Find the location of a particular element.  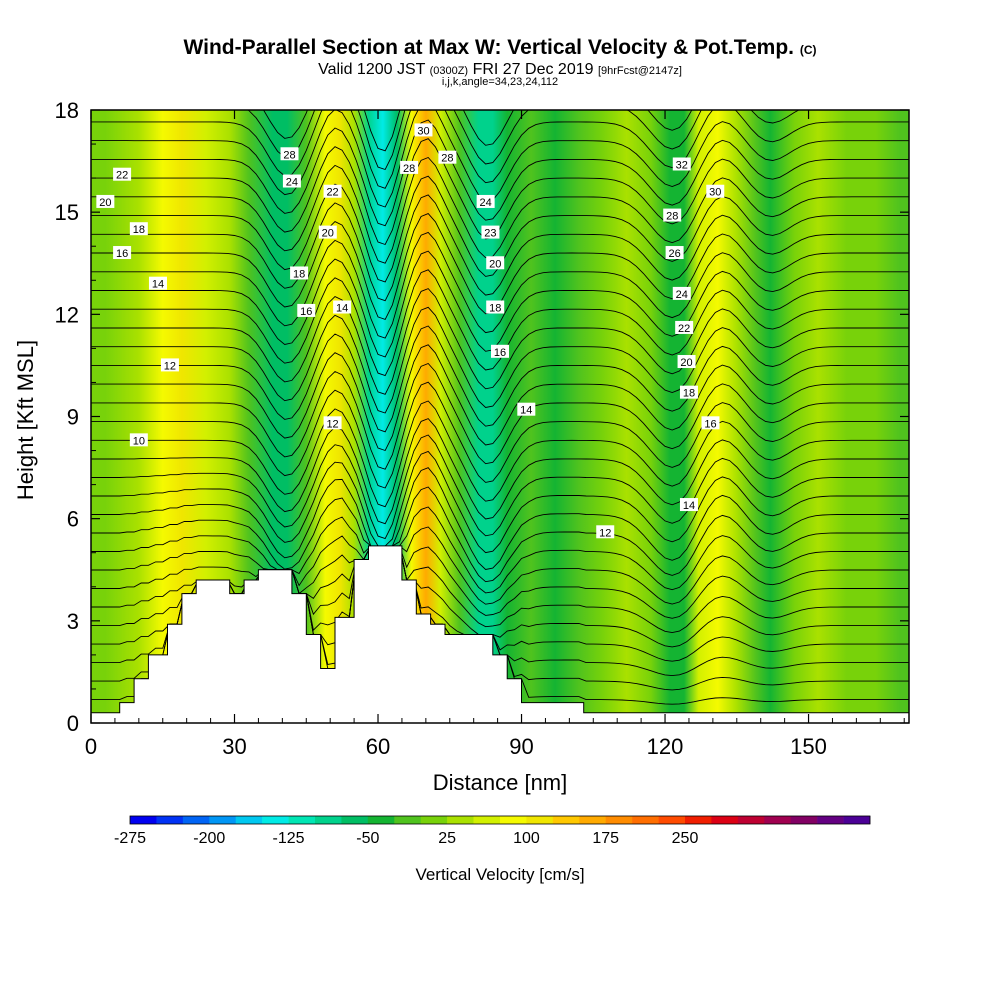

colorbar-tick-label: -50 is located at coordinates (367, 838).